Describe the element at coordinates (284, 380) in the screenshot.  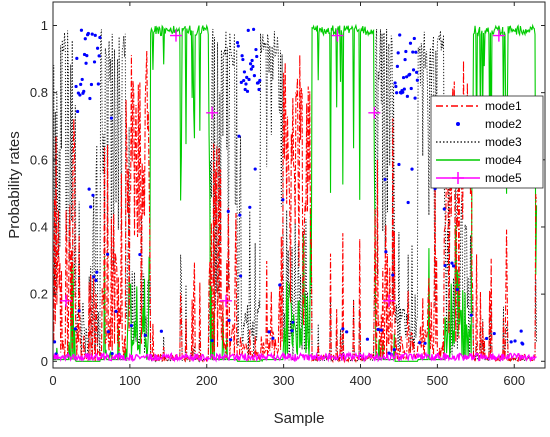
I see `x-tick-label: 300` at that location.